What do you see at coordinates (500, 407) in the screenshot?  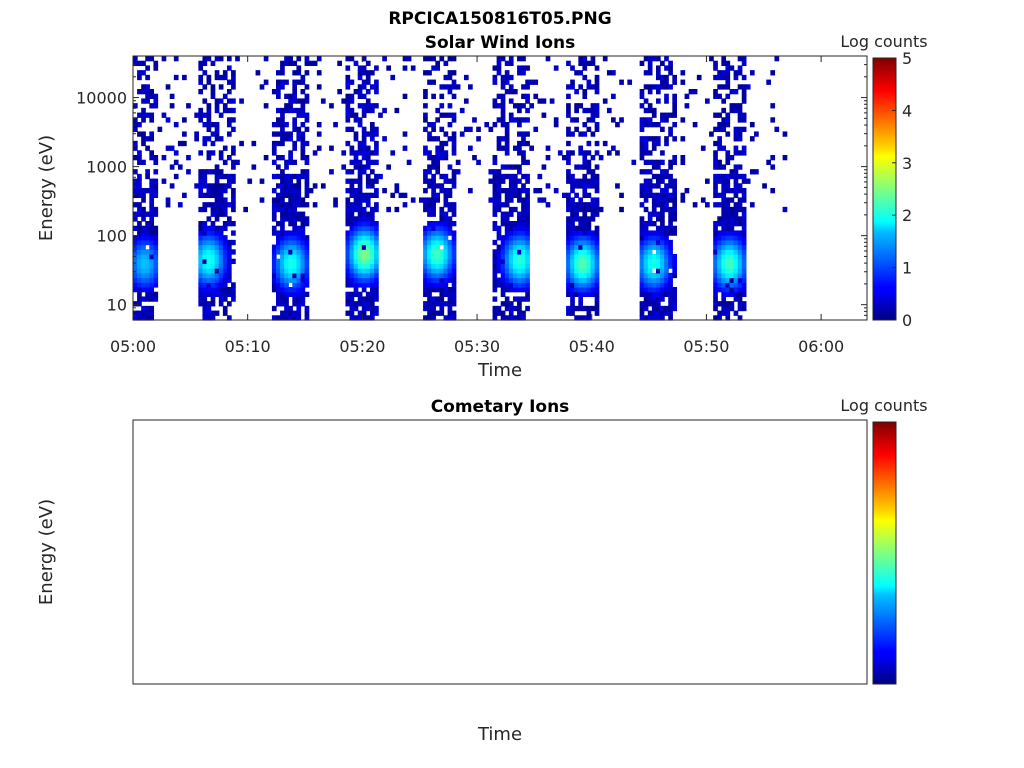 I see `panel-title: Cometary Ions` at bounding box center [500, 407].